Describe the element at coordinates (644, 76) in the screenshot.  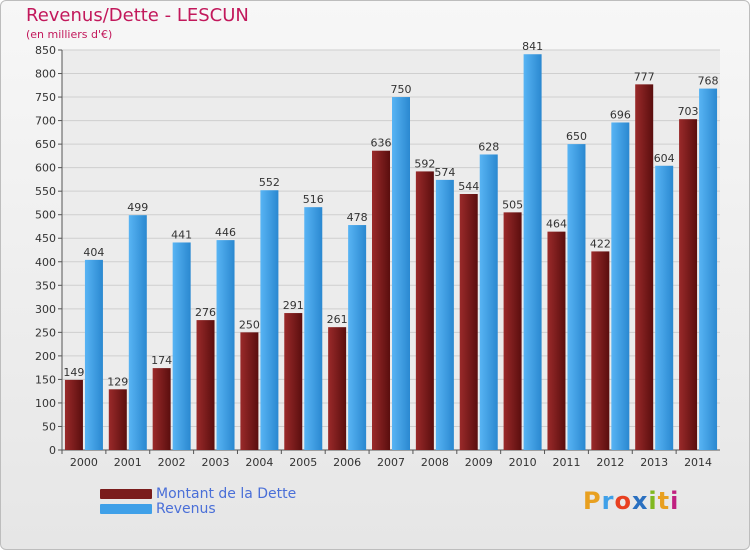
I see `data-label-dette: 777` at that location.